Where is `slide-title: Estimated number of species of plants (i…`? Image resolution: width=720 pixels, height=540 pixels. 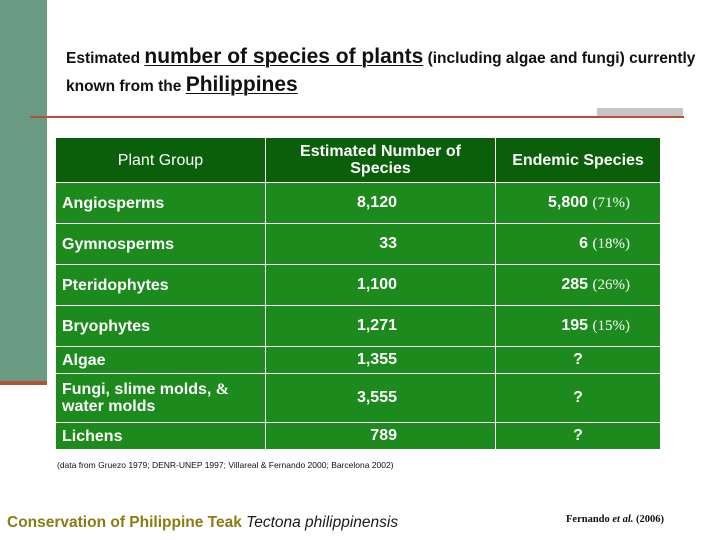 slide-title: Estimated number of species of plants (i… is located at coordinates (386, 72).